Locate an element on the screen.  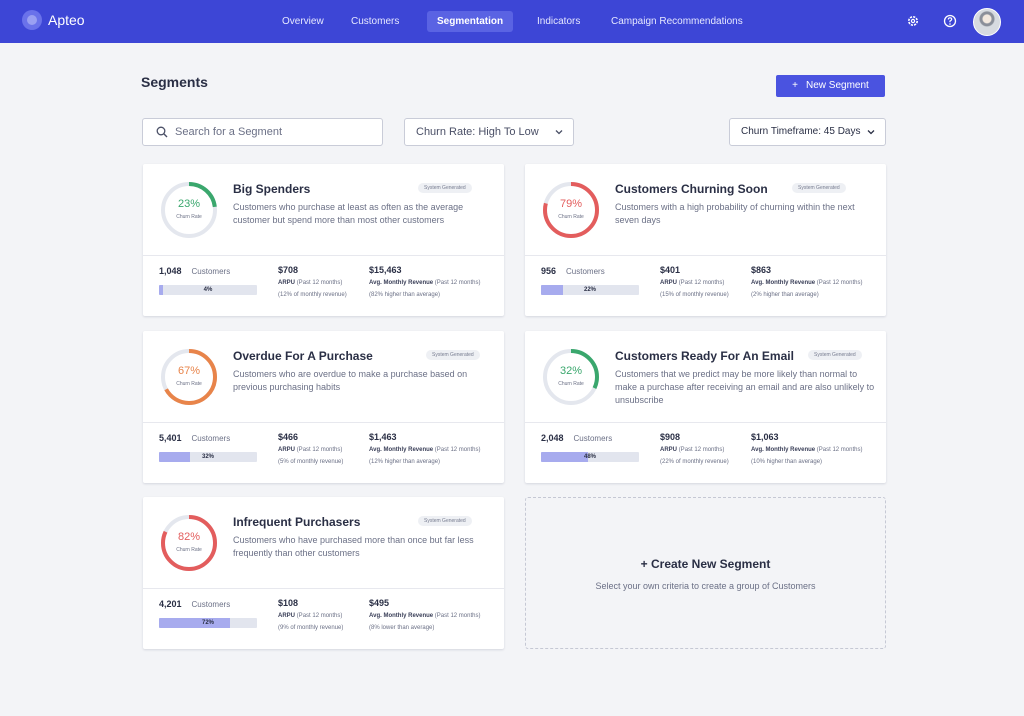
avg-monthly-revenue-value: $495 is located at coordinates (379, 603).